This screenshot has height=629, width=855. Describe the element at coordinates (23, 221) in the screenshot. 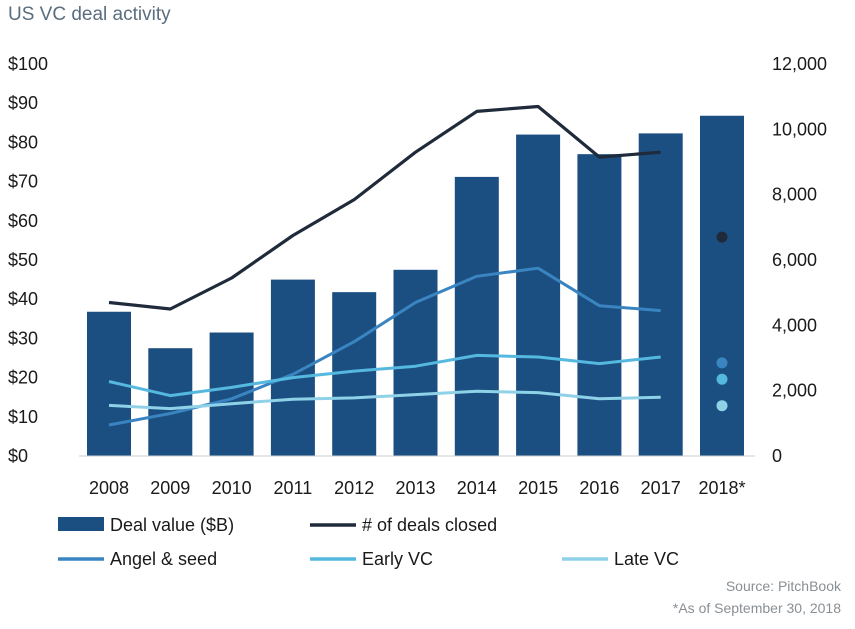

I see `left-tick-label: $60` at that location.